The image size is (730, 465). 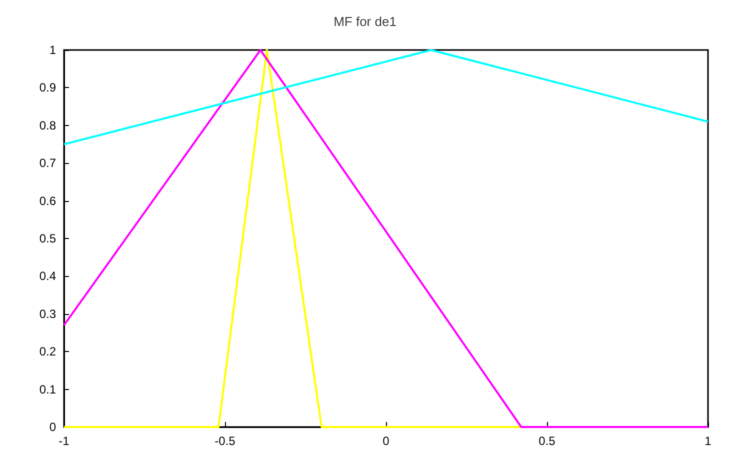 I want to click on y-tick-label: 0.8, so click(x=47, y=125).